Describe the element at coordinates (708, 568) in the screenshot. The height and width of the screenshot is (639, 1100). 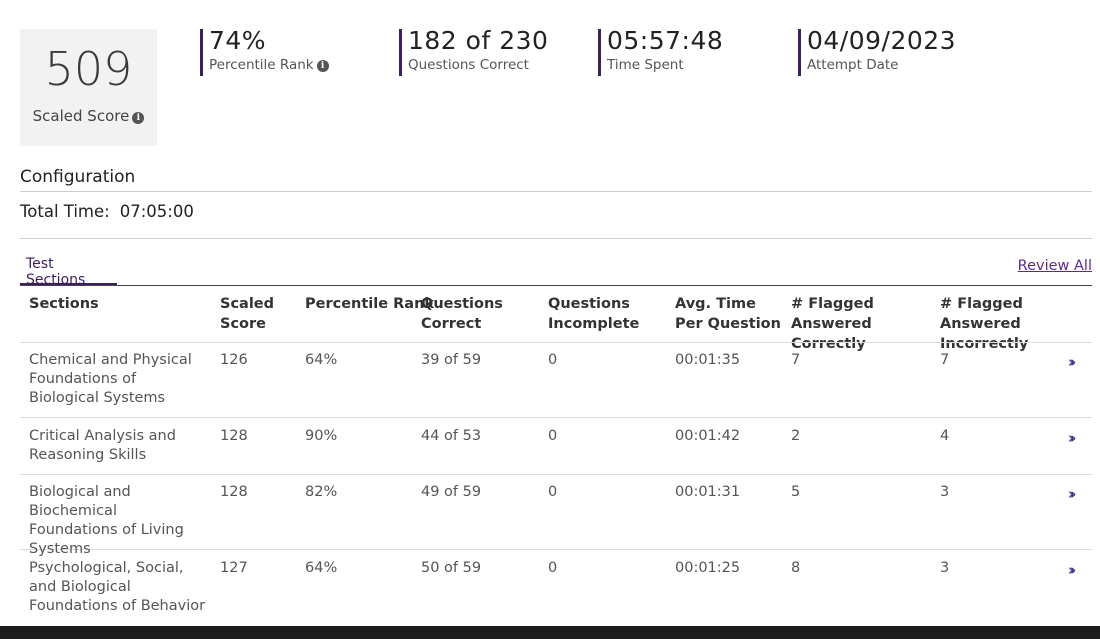
I see `section-avg-time: 00:01:25` at that location.